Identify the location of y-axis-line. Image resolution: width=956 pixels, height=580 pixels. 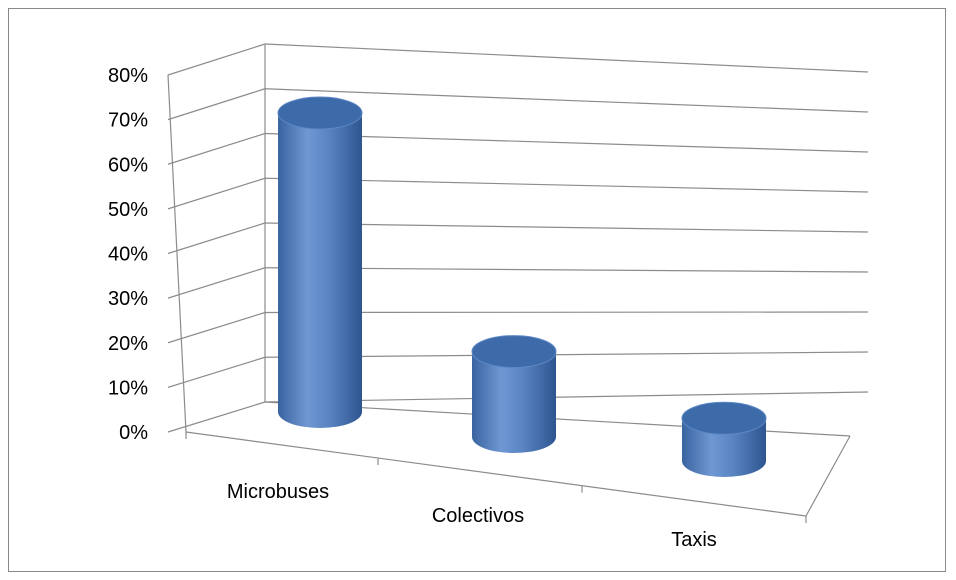
(177, 253).